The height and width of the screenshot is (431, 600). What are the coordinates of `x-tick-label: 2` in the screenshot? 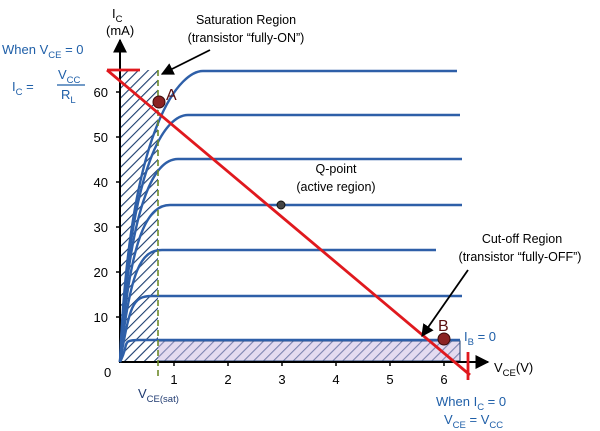 It's located at (227, 379).